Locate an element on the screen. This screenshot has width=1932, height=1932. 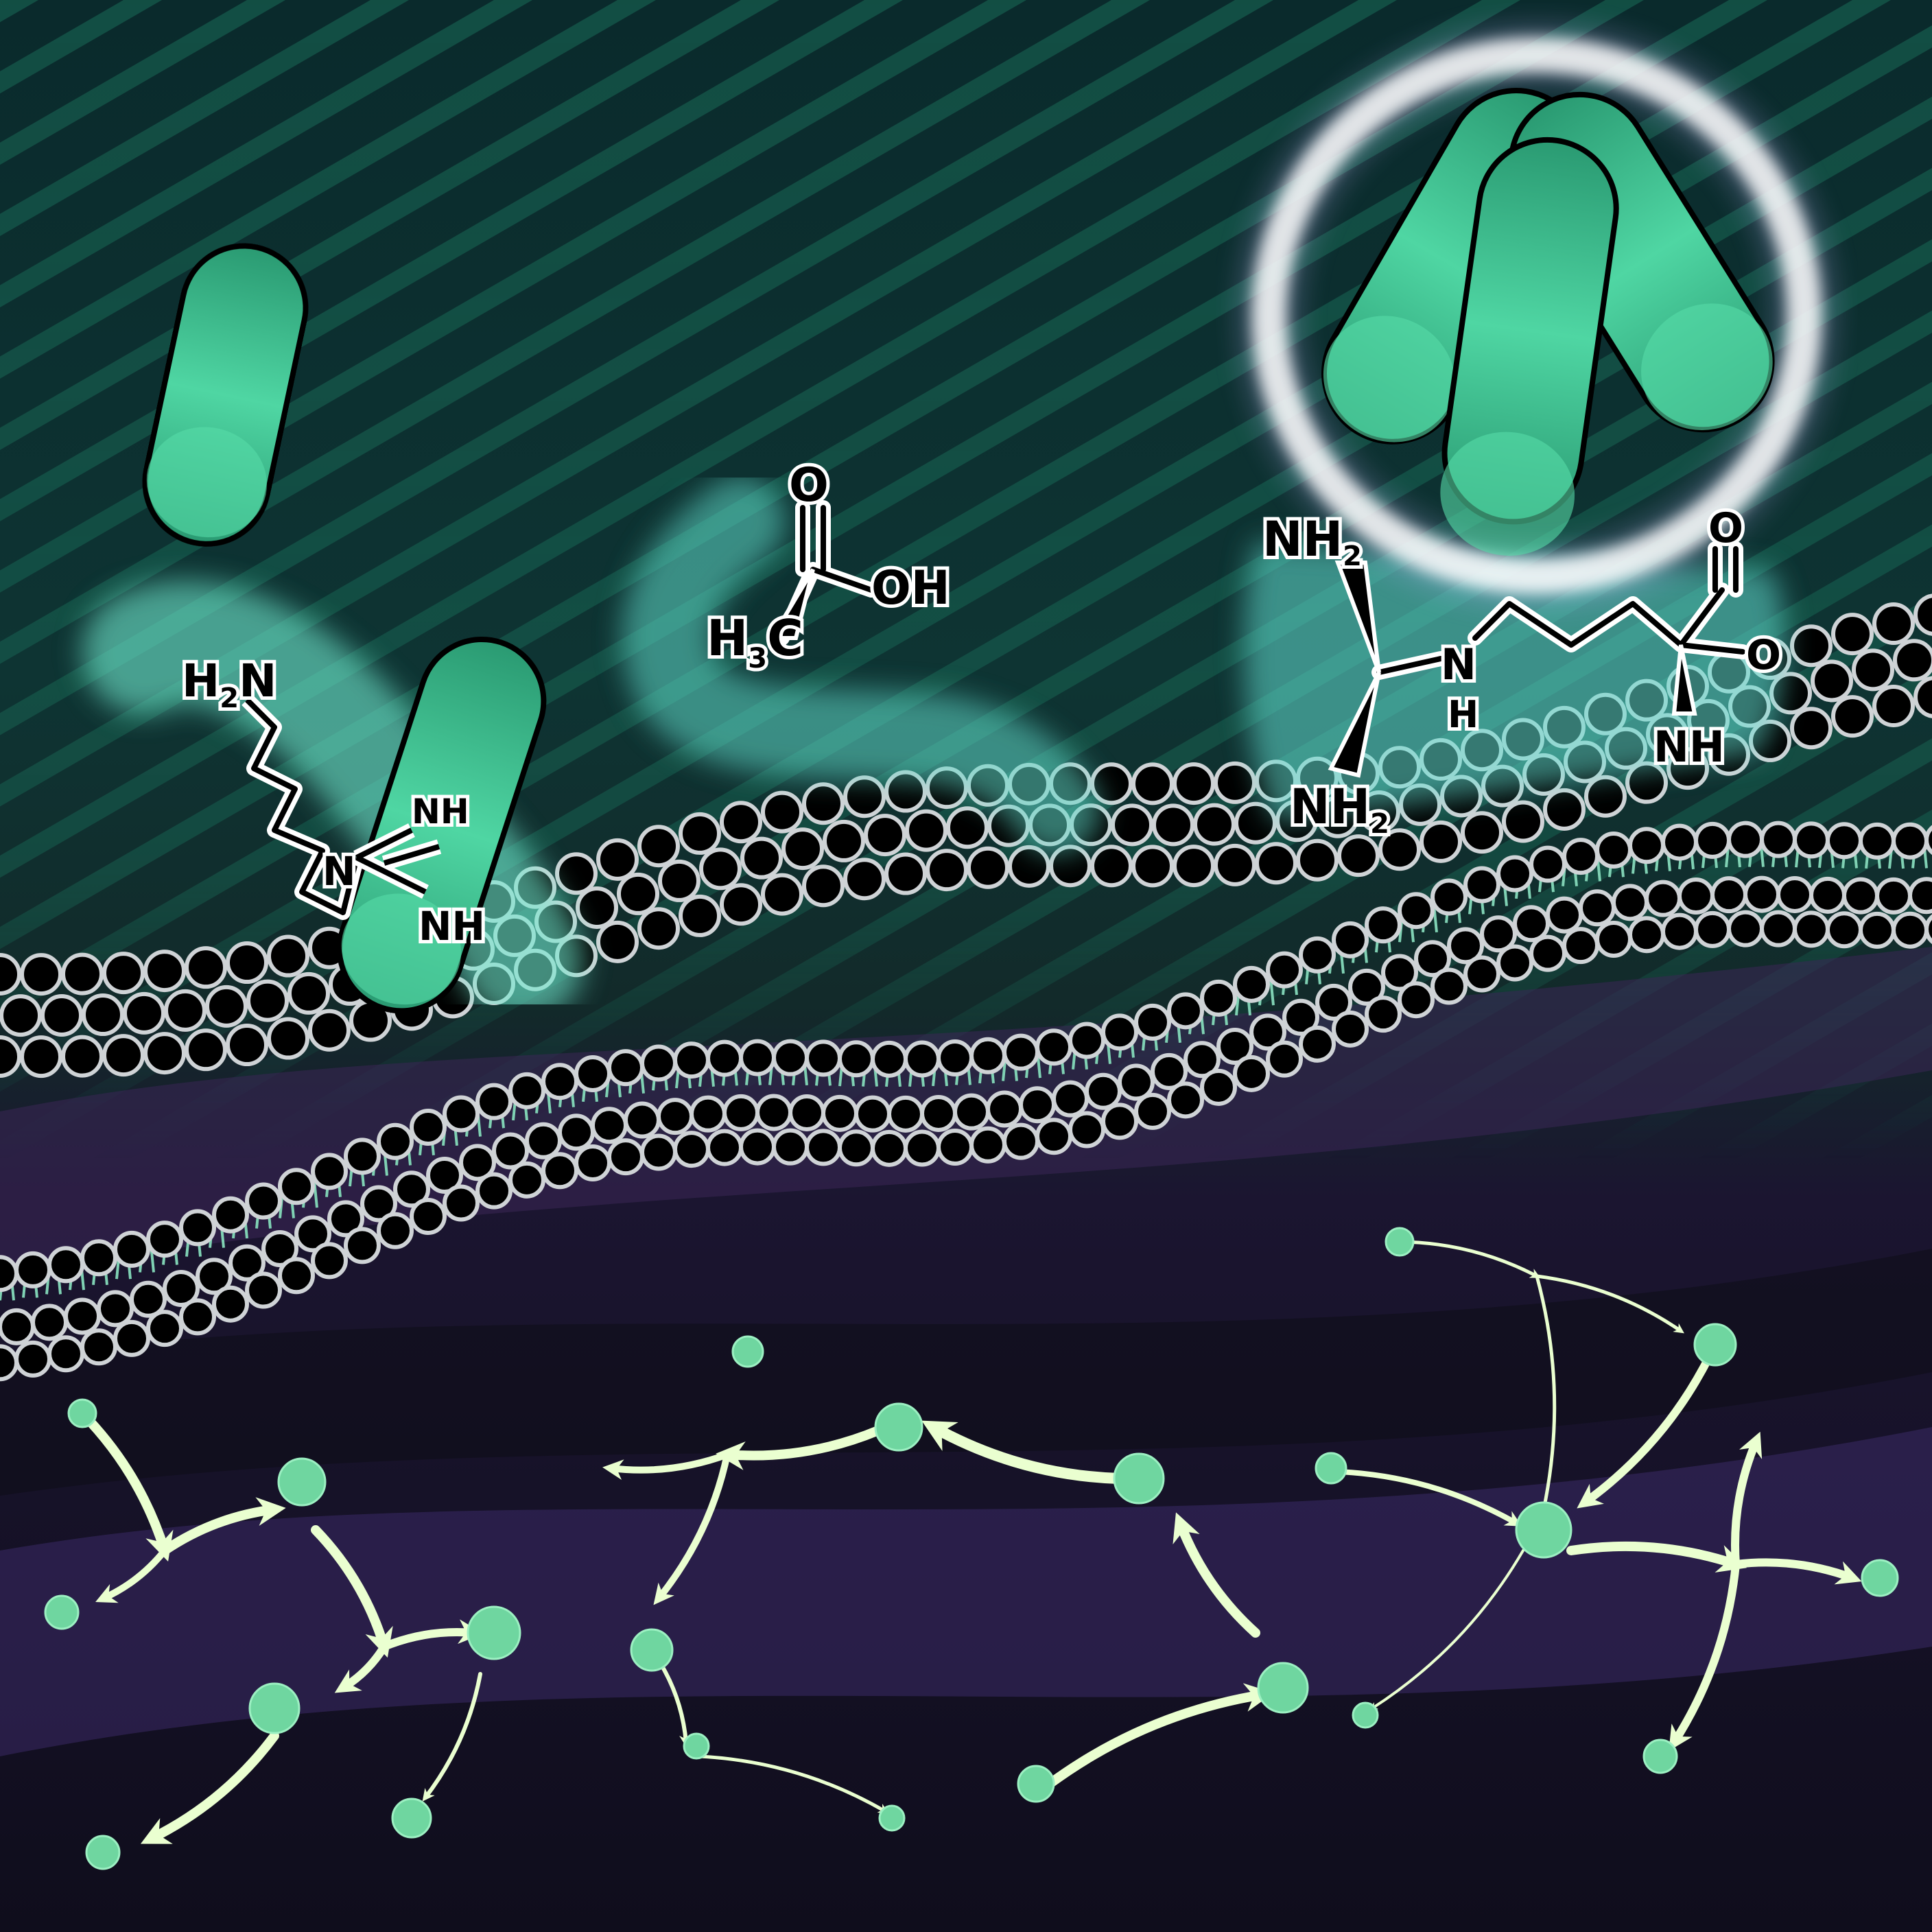
bacterium-cluster-middle is located at coordinates (1529, 346).